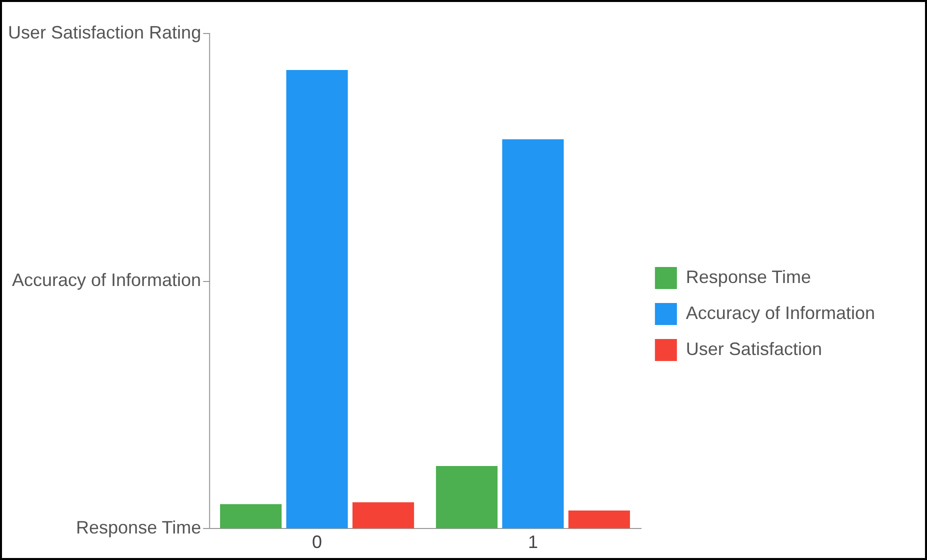  What do you see at coordinates (139, 527) in the screenshot?
I see `text: Response Time` at bounding box center [139, 527].